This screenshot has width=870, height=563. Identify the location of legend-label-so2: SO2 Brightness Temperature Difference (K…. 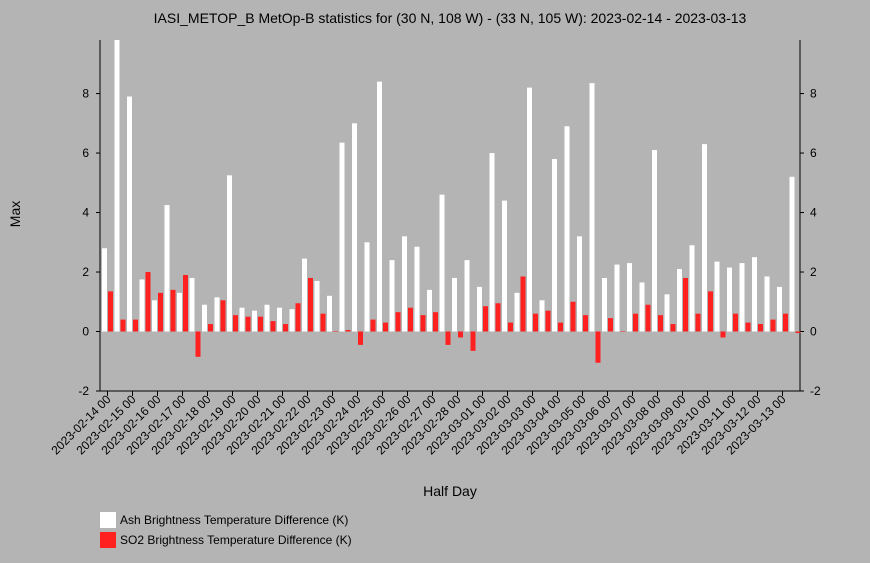
(236, 540).